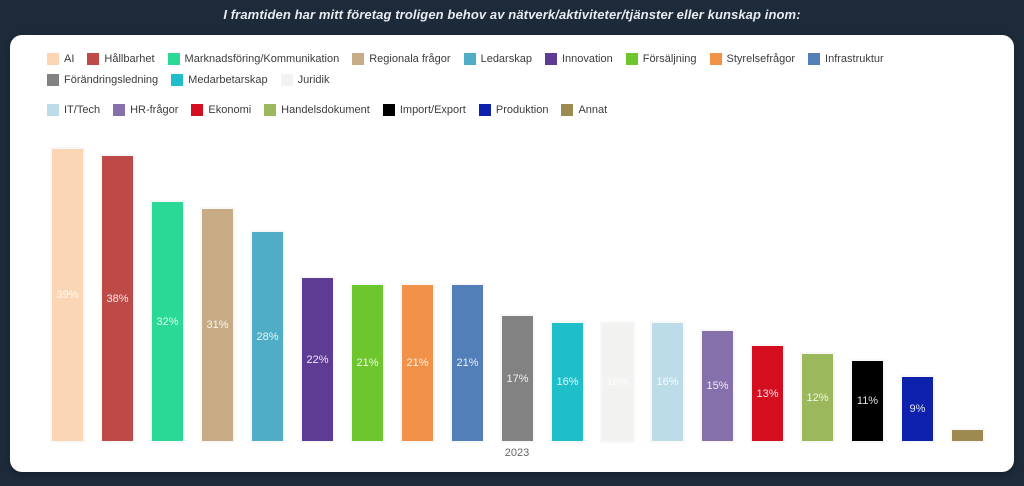  I want to click on bar-f-r-ndringsledning: 17%, so click(517, 378).